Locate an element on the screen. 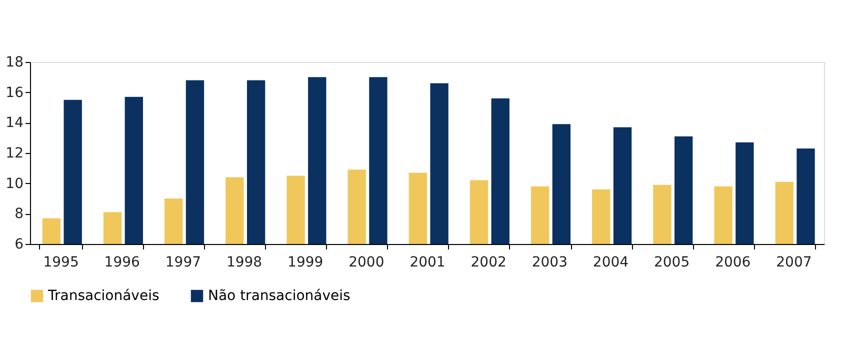 Image resolution: width=862 pixels, height=337 pixels. x-tick-label: 1997 is located at coordinates (183, 262).